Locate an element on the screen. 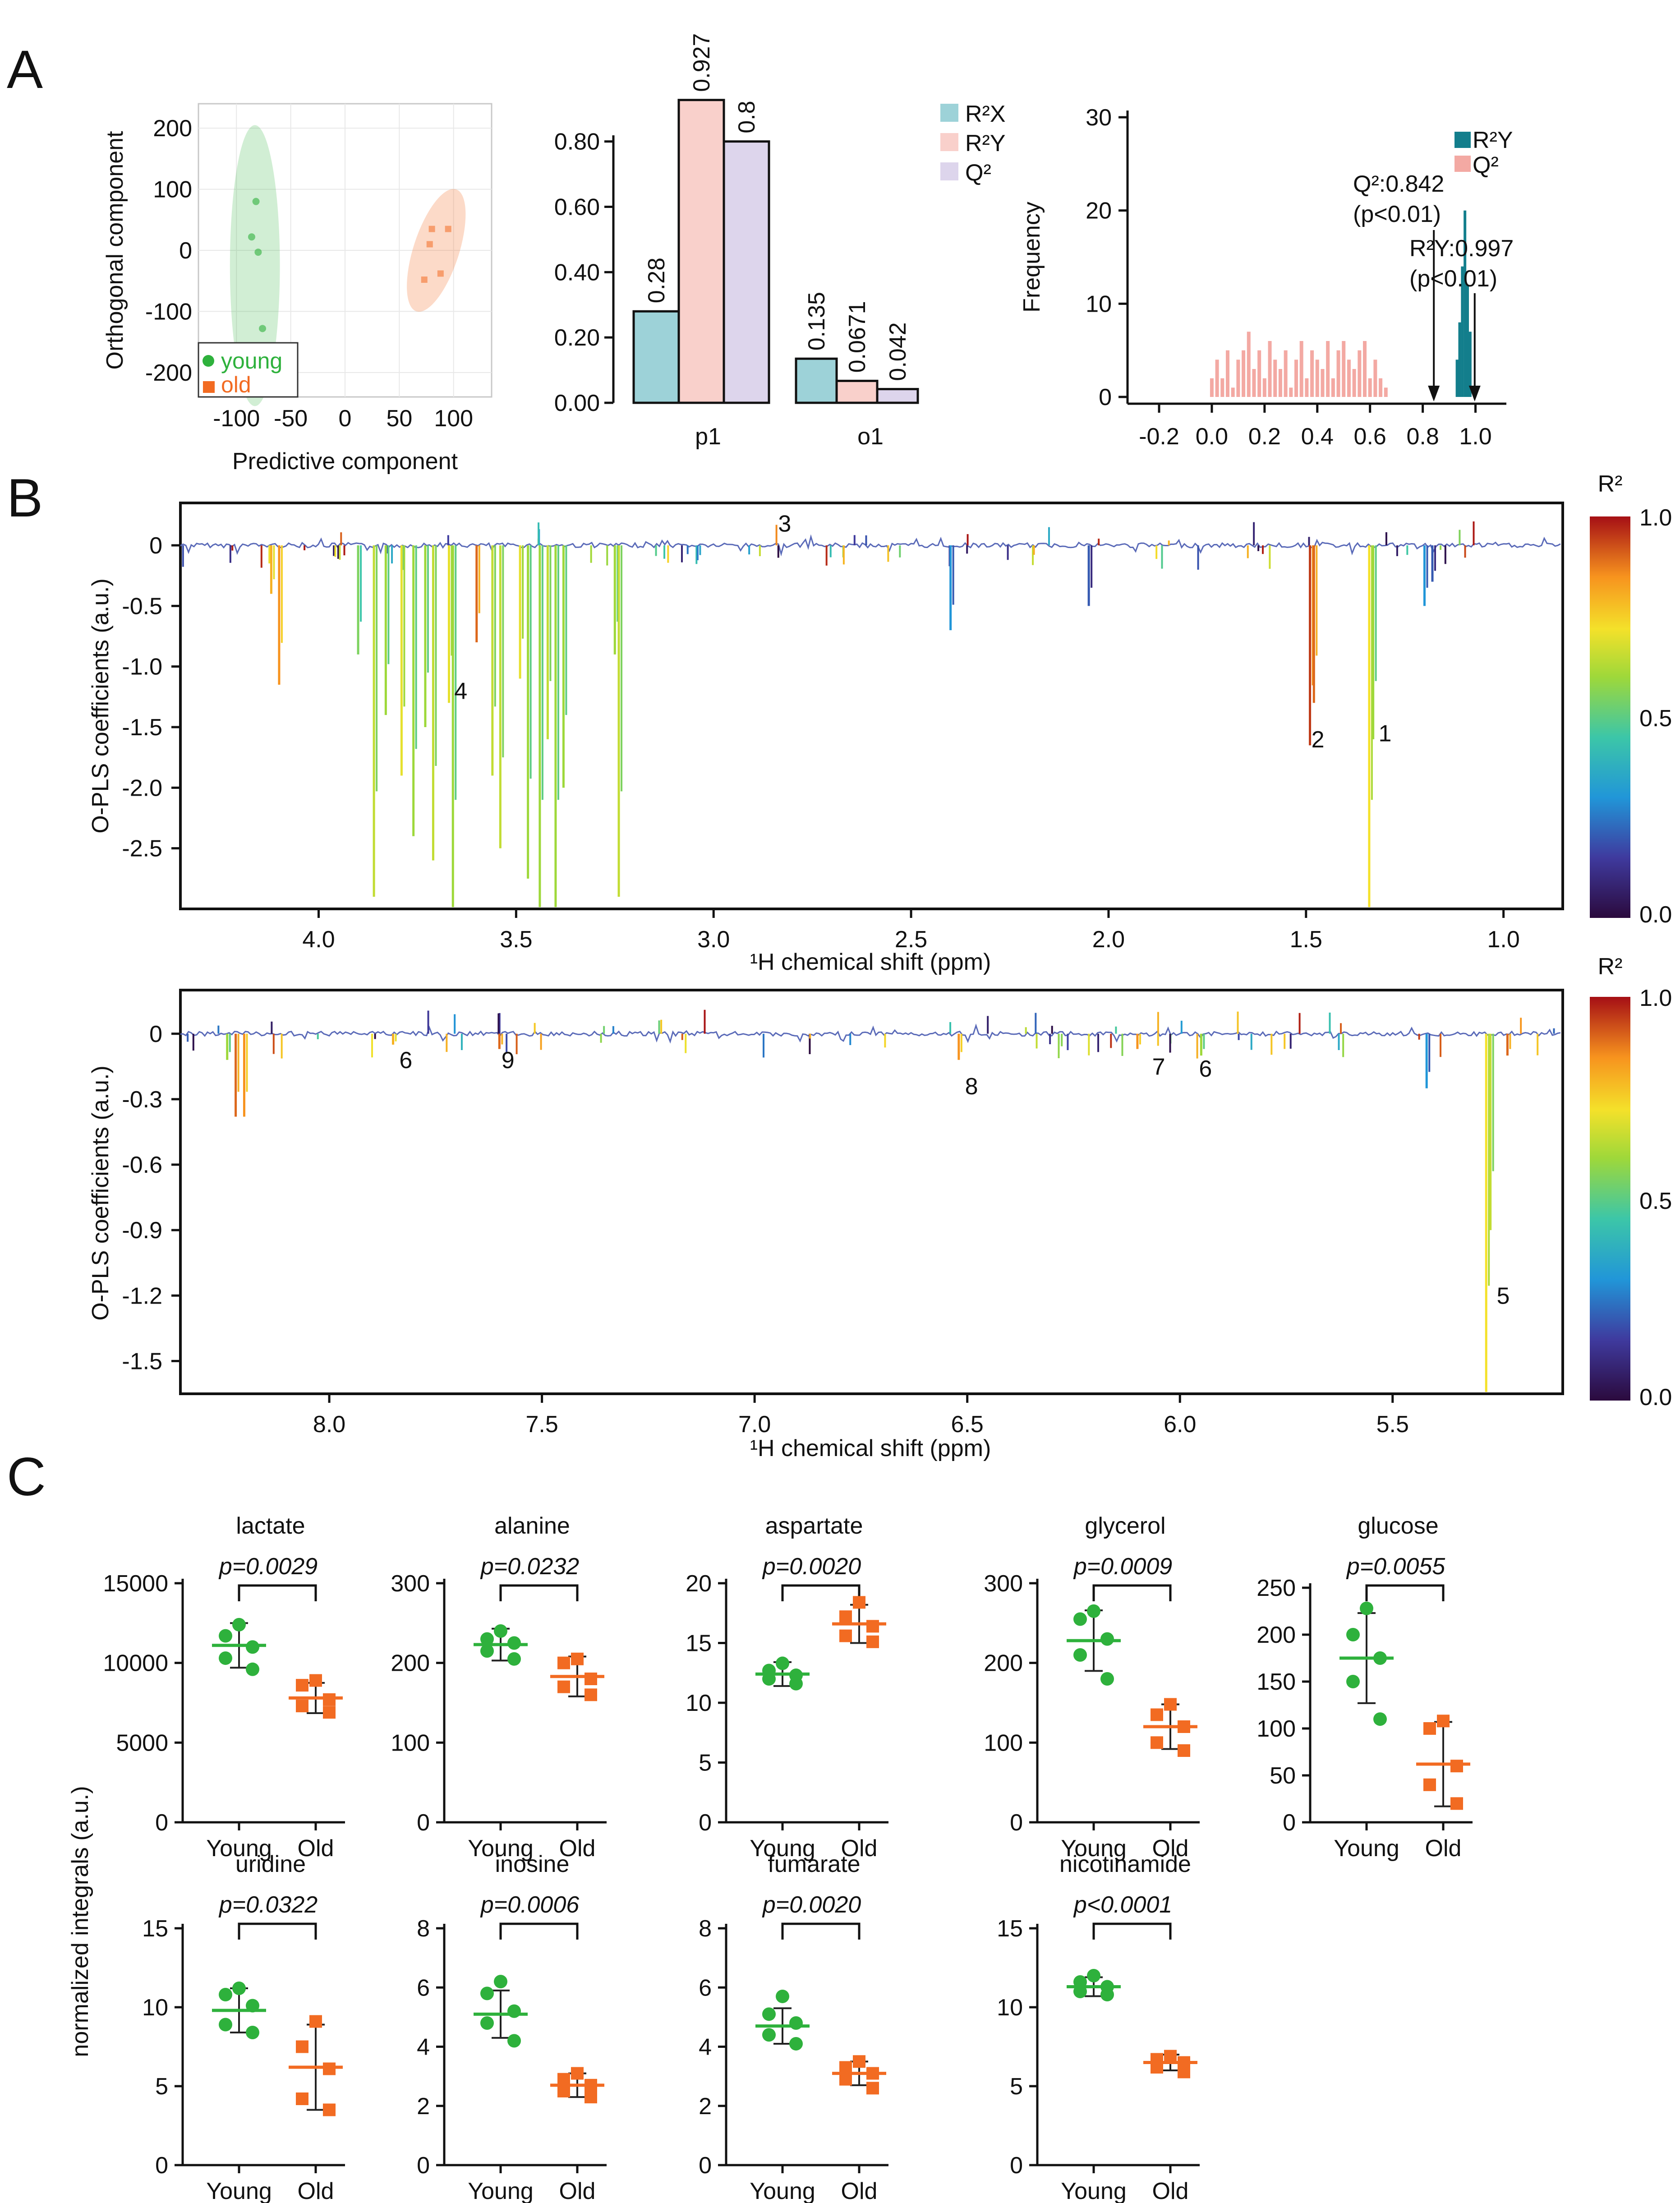 This screenshot has width=1680, height=2203. metabolite-y-tick: 300 is located at coordinates (410, 1584).